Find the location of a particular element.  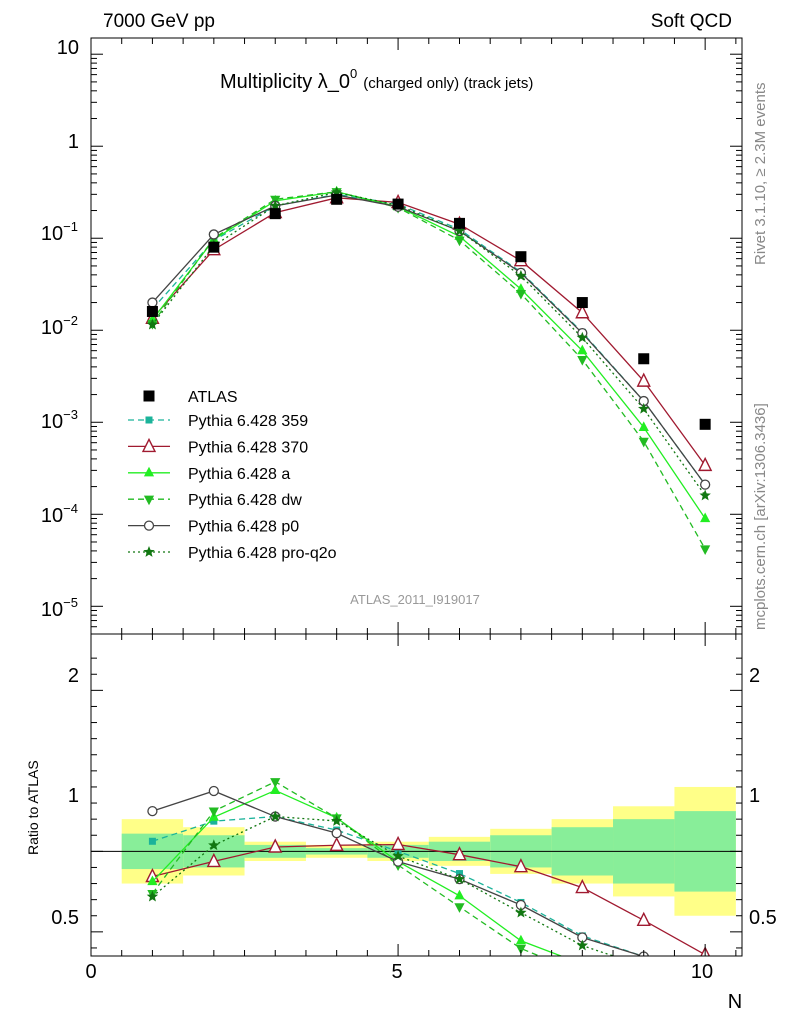

legend-label: Pythia 6.428 dw is located at coordinates (245, 500).